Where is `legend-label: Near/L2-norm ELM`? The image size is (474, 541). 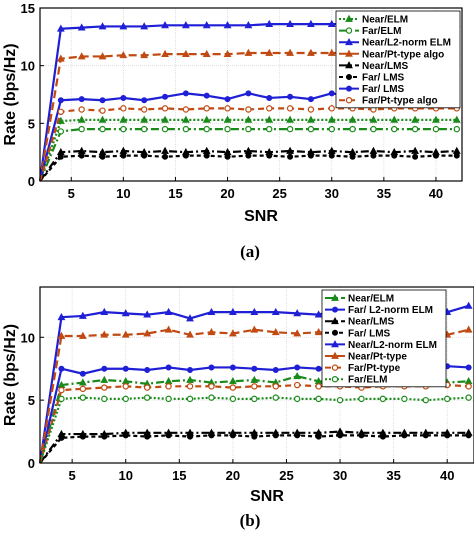 legend-label: Near/L2-norm ELM is located at coordinates (392, 345).